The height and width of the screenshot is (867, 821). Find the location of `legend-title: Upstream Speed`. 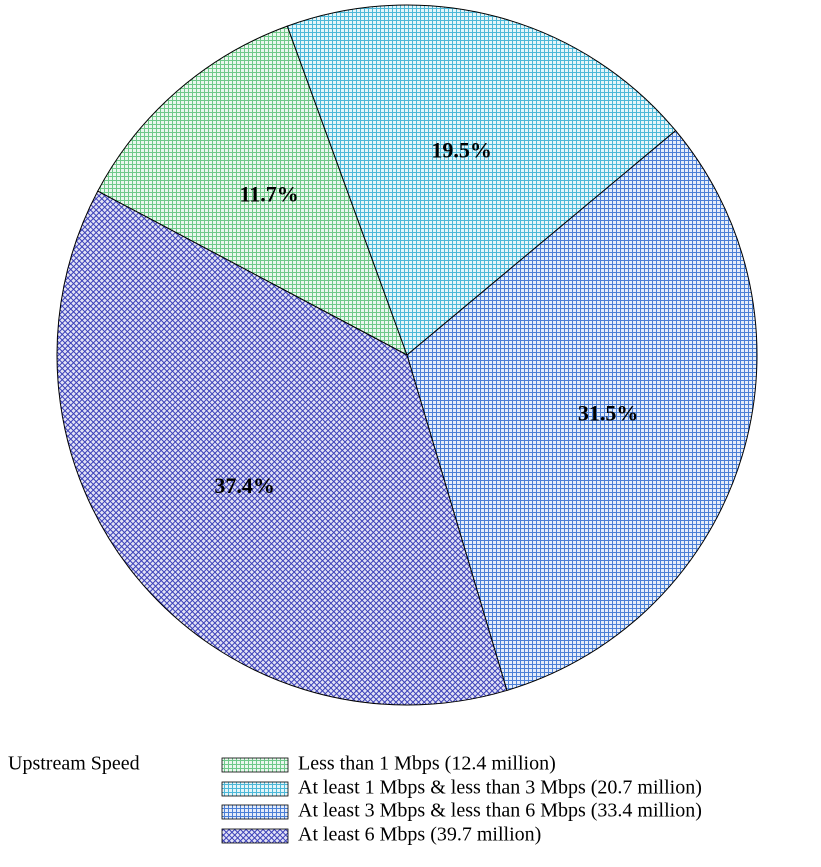

legend-title: Upstream Speed is located at coordinates (74, 764).